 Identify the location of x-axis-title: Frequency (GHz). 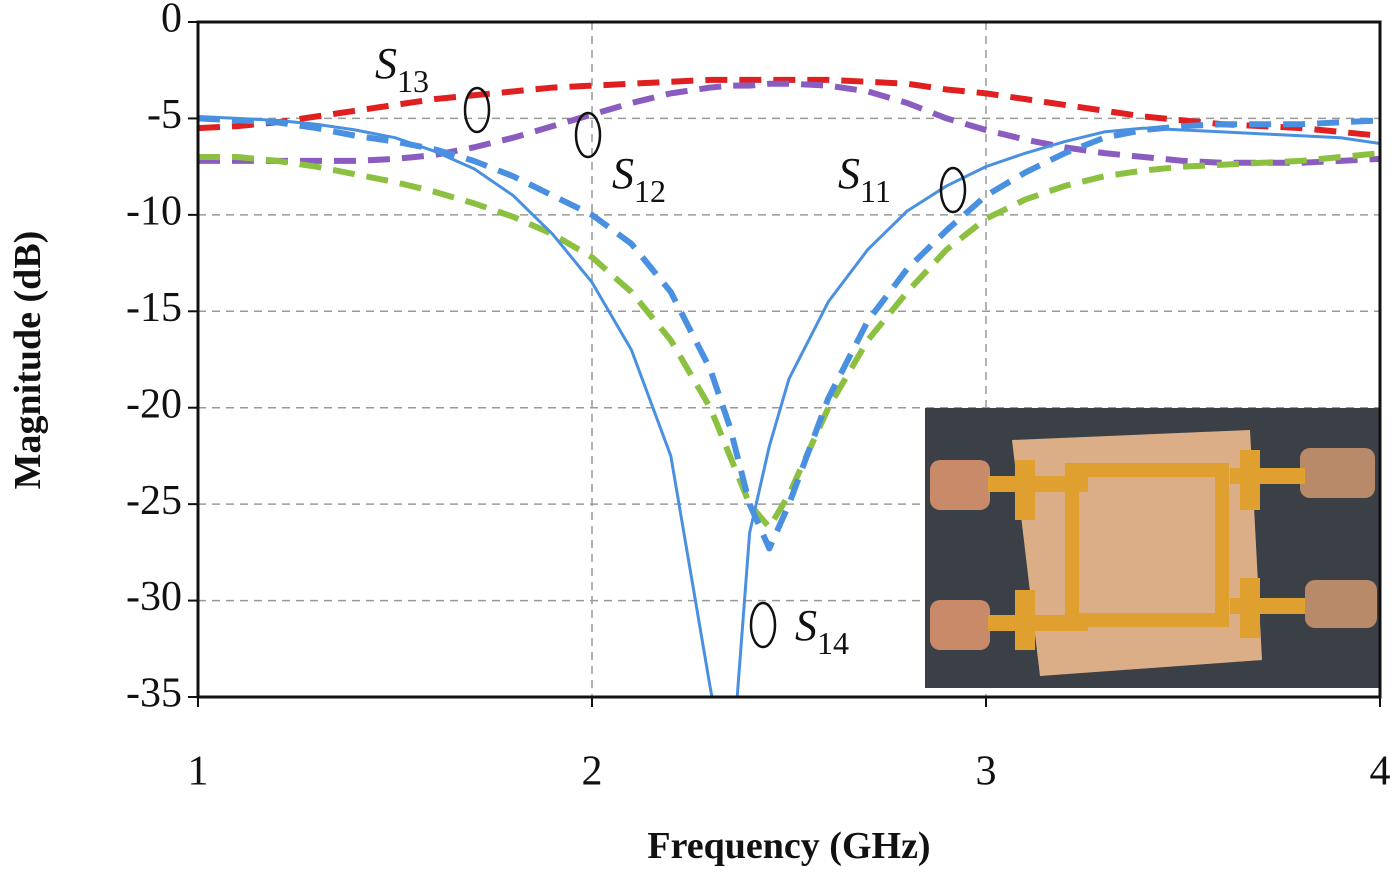
(788, 846).